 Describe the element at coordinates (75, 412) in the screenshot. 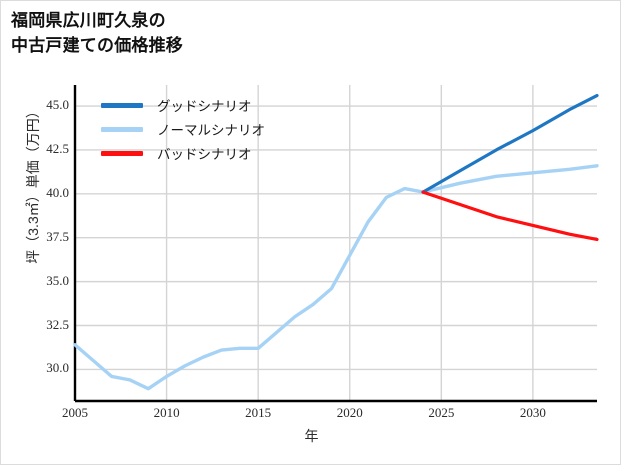

I see `x-axis-tick-label: 2005` at that location.